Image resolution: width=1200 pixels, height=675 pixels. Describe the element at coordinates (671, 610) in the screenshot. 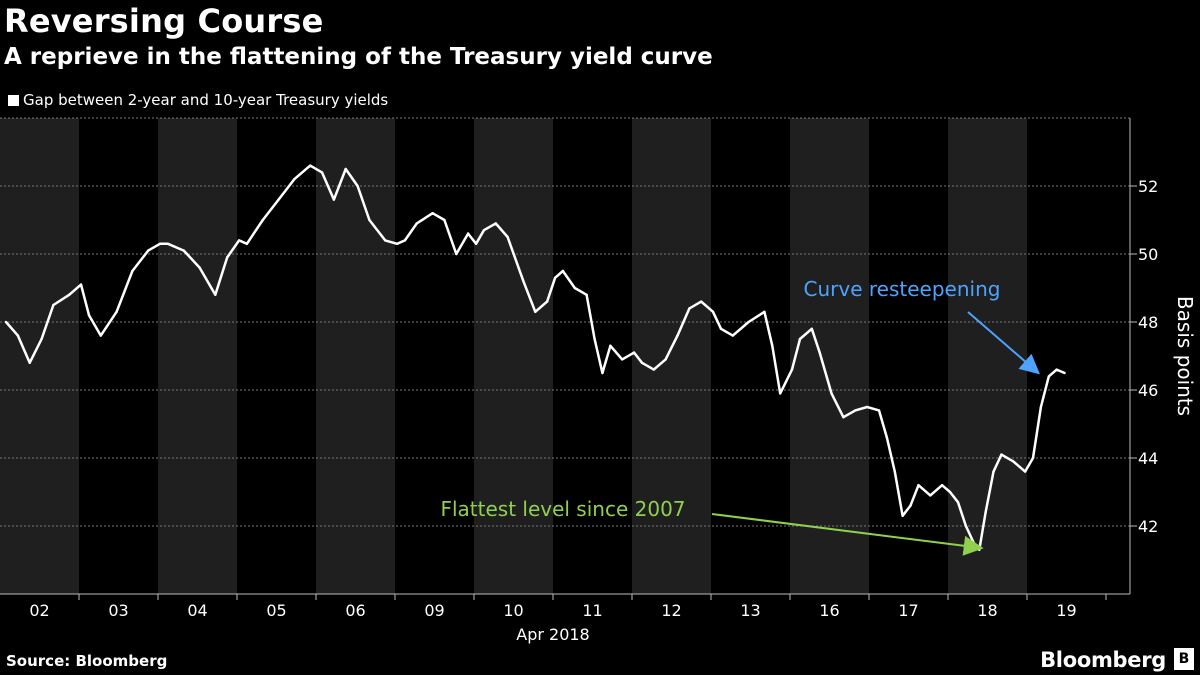

I see `x-tick-label: 12` at that location.